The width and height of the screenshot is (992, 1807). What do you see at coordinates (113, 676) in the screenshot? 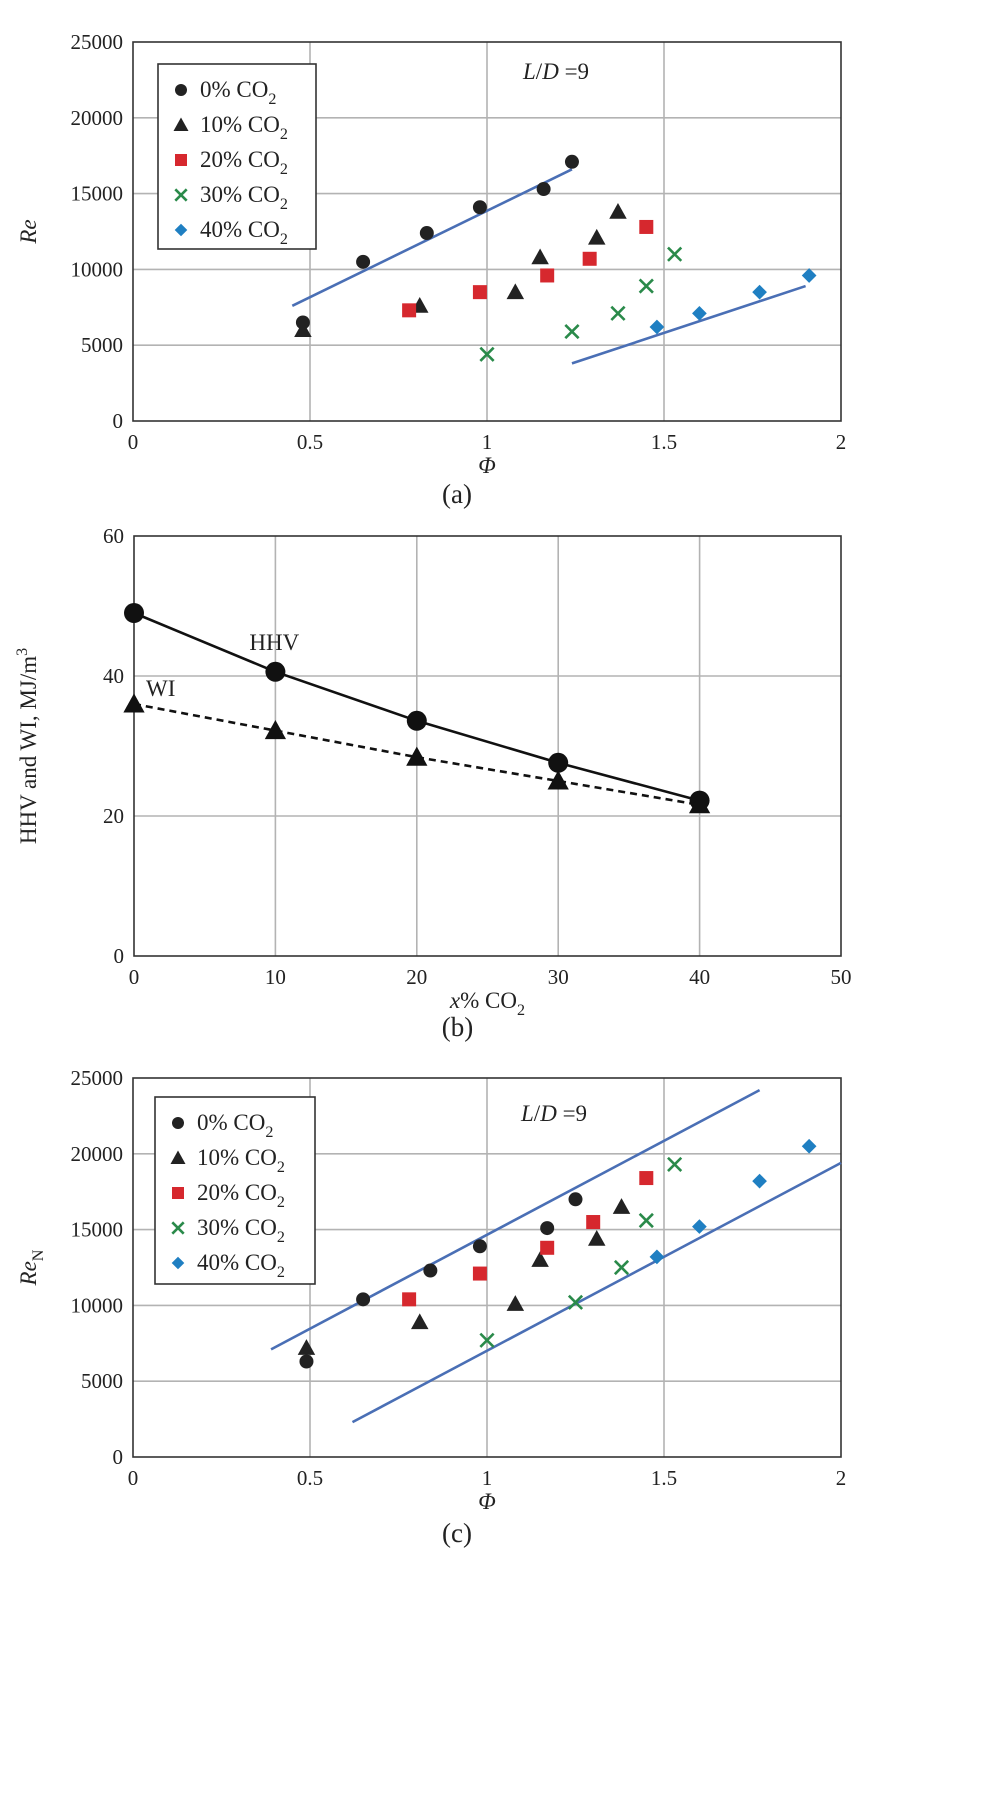
I see `y-tick-label: 40` at bounding box center [113, 676].